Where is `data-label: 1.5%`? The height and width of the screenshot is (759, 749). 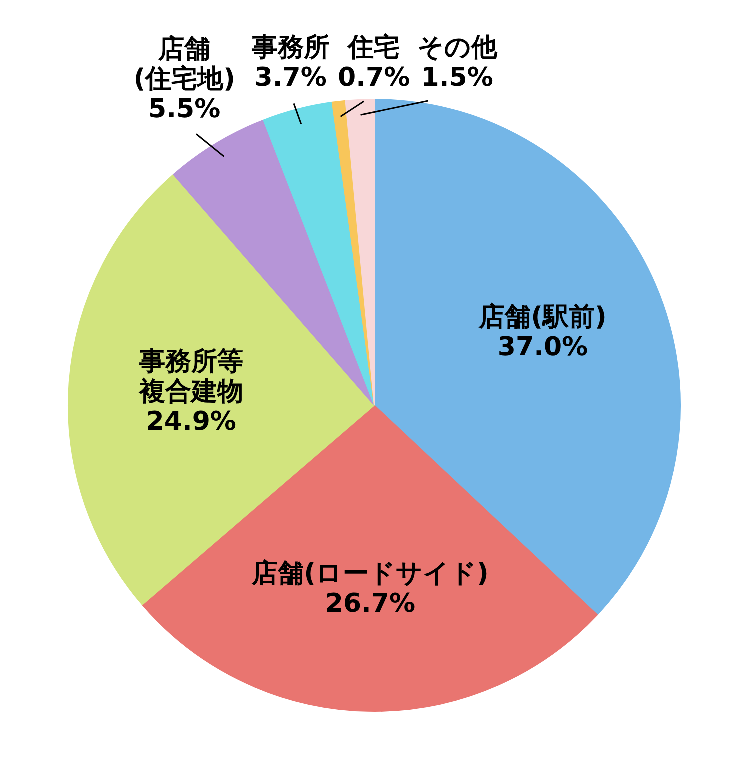
data-label: 1.5% is located at coordinates (457, 77).